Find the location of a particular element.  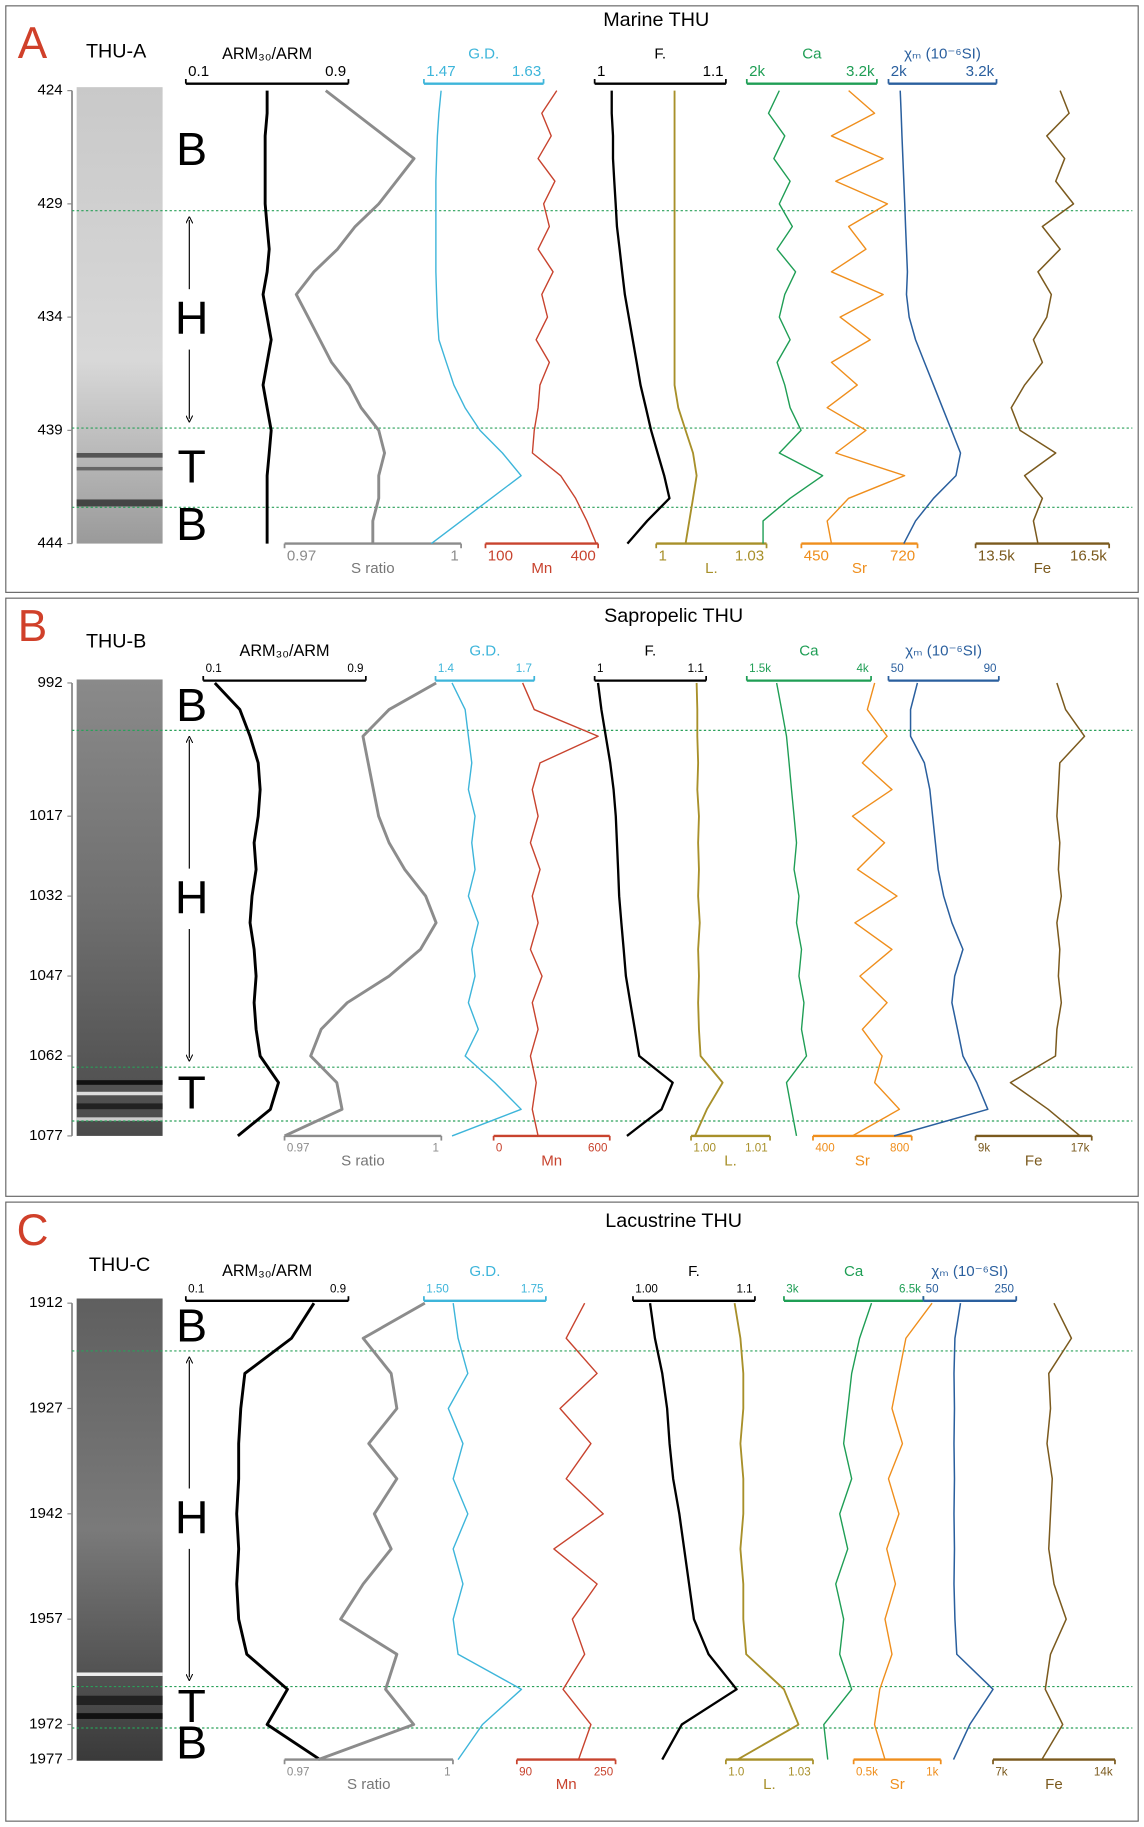

track-tick-label: 16.5k is located at coordinates (1088, 555).